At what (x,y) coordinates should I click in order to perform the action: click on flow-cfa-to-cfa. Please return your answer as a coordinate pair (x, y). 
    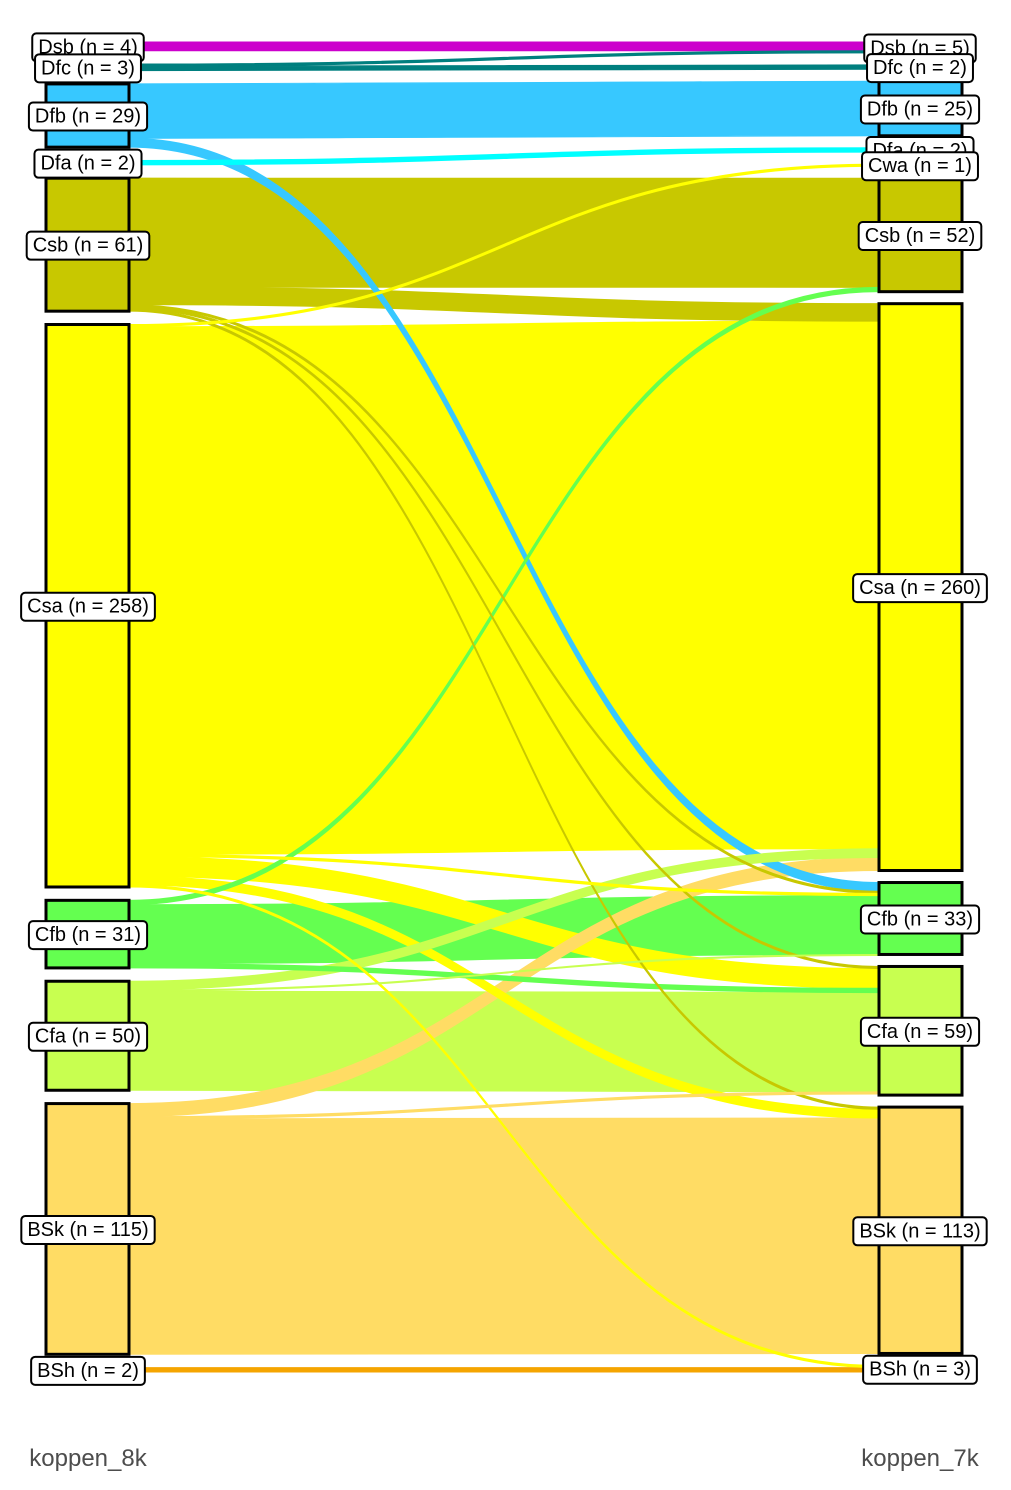
    Looking at the image, I should click on (504, 1041).